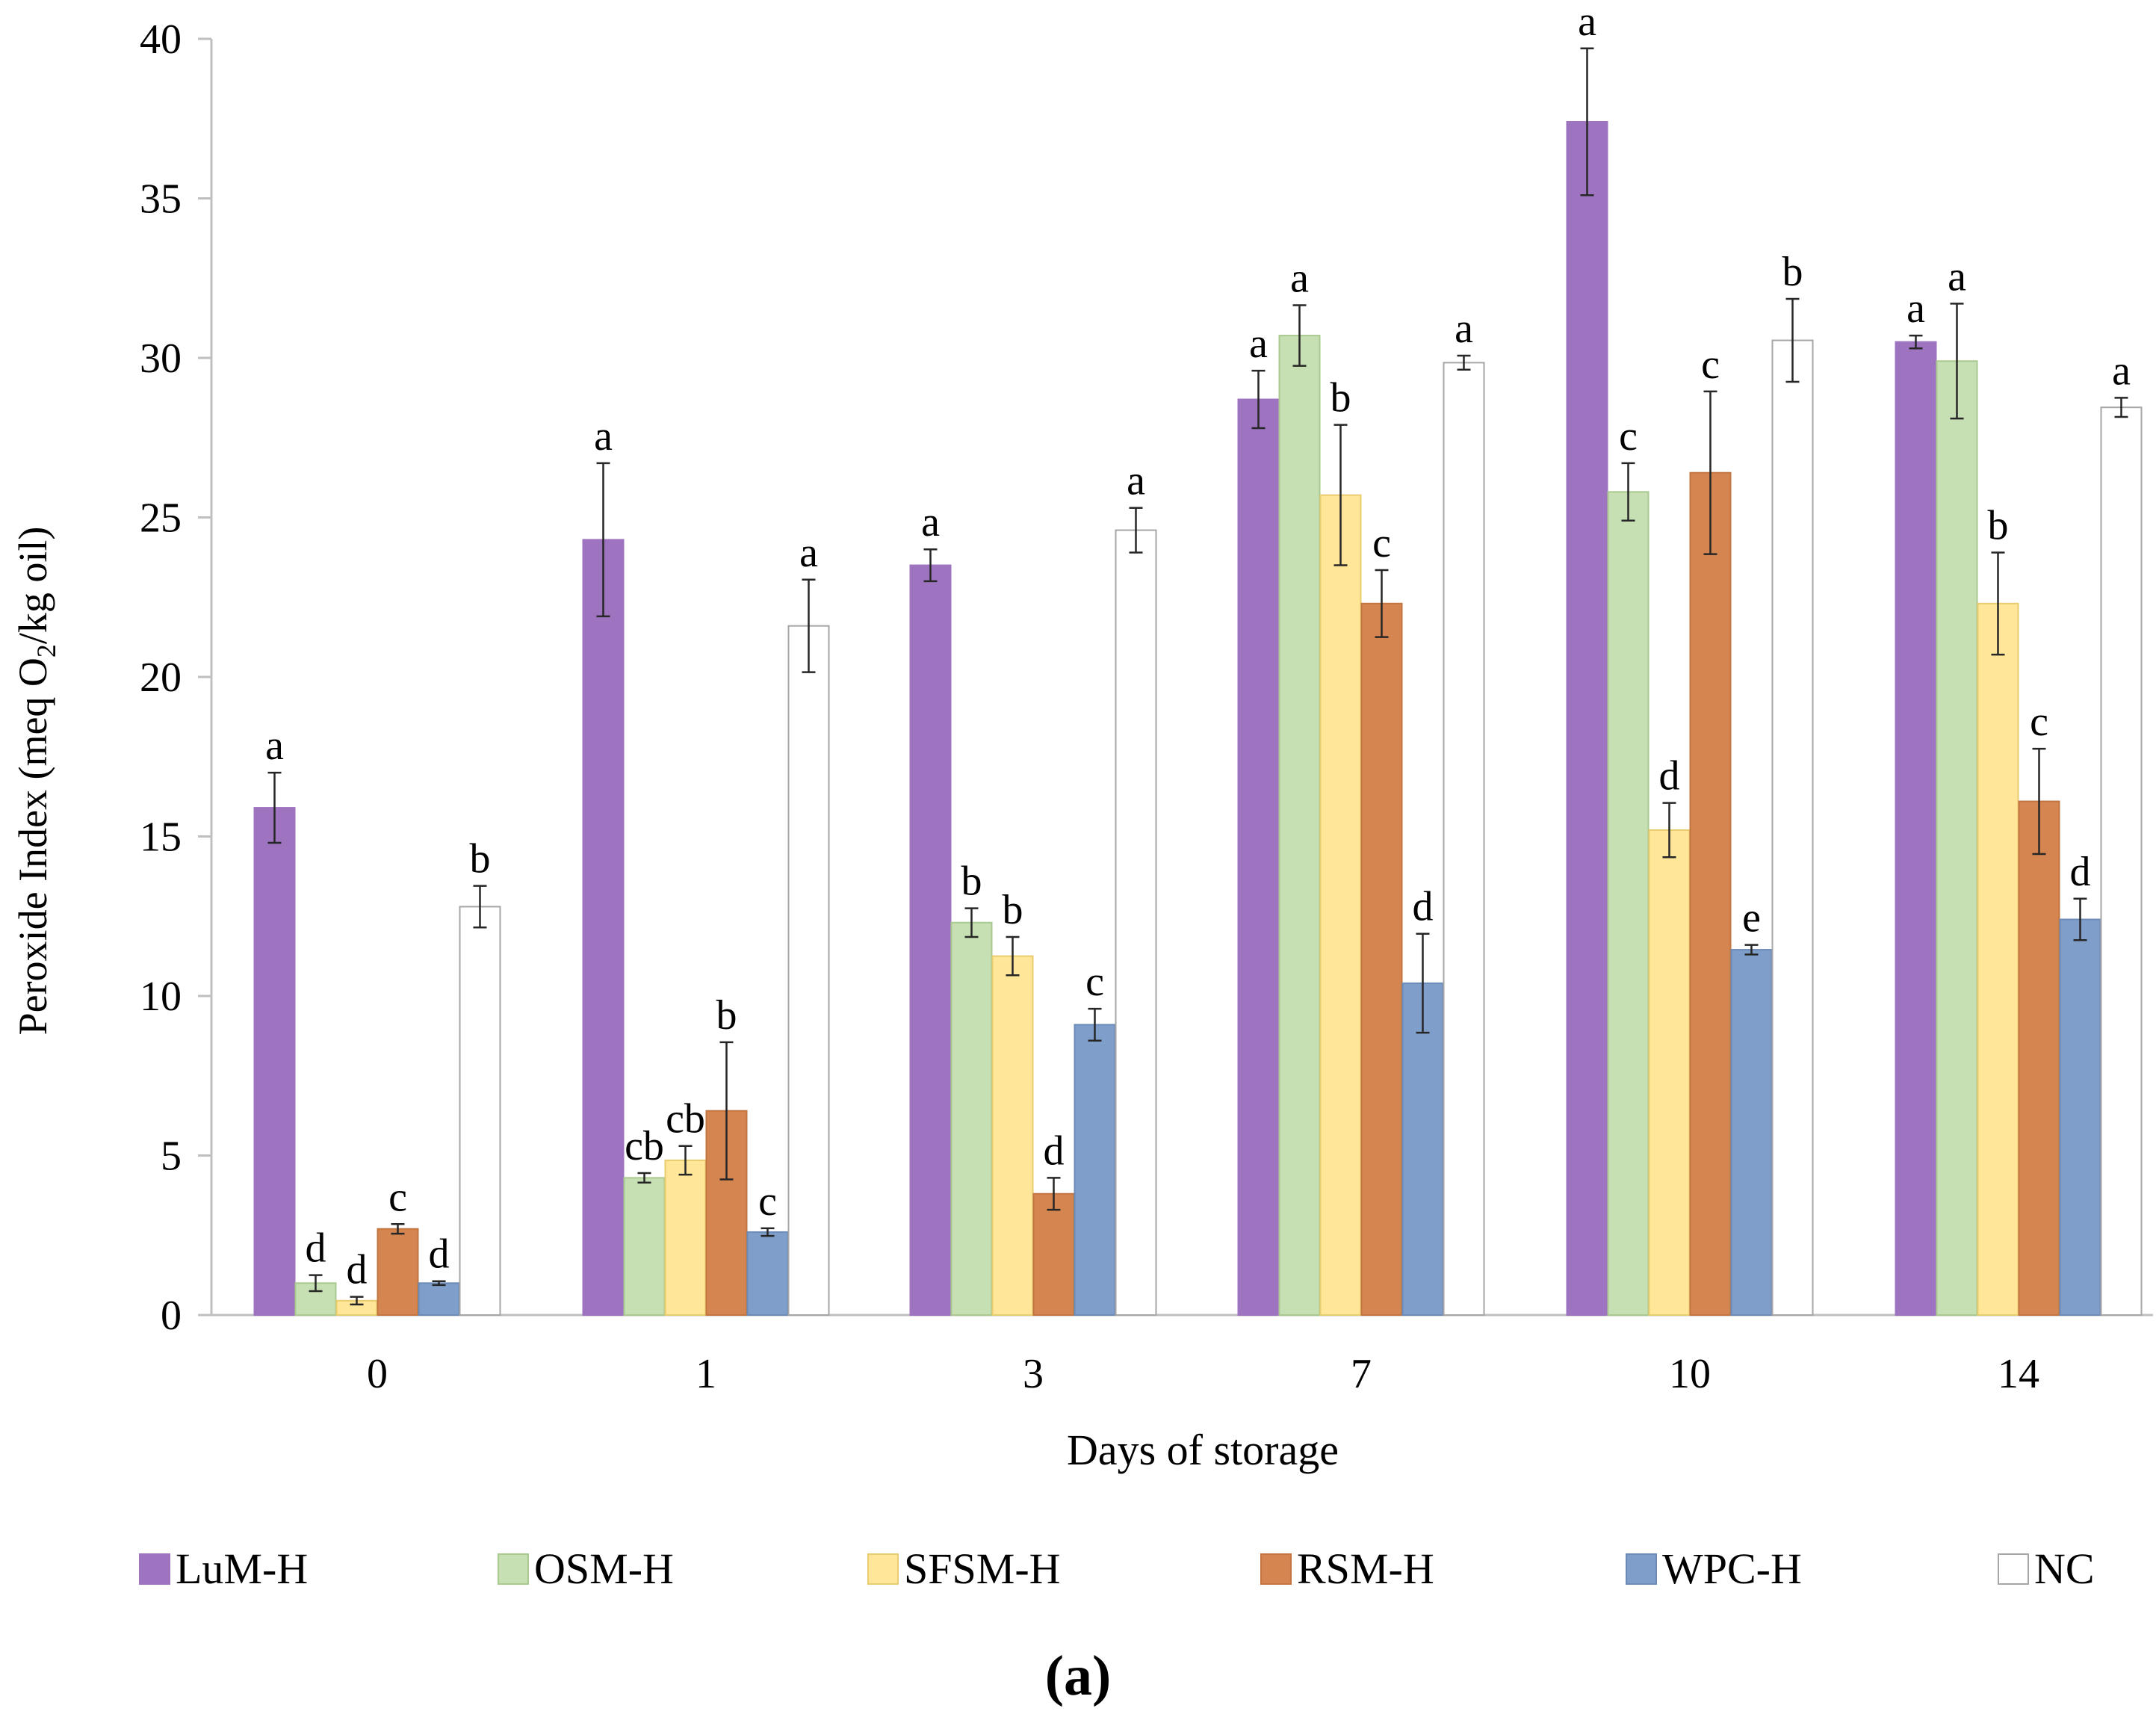 This screenshot has width=2156, height=1720. I want to click on legend-label-lum-h: LuM-H, so click(242, 1568).